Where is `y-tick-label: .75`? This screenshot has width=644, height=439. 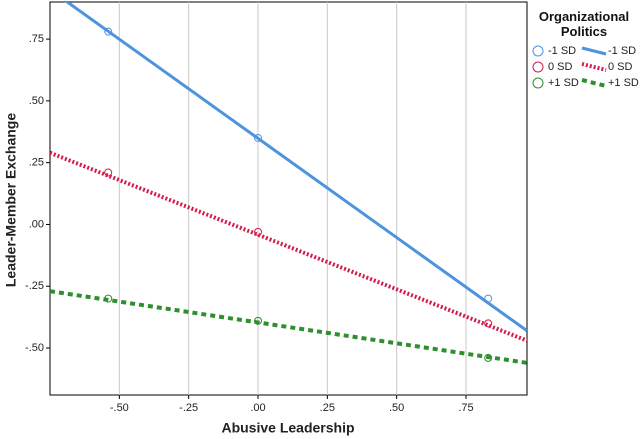
y-tick-label: .75 is located at coordinates (36, 39).